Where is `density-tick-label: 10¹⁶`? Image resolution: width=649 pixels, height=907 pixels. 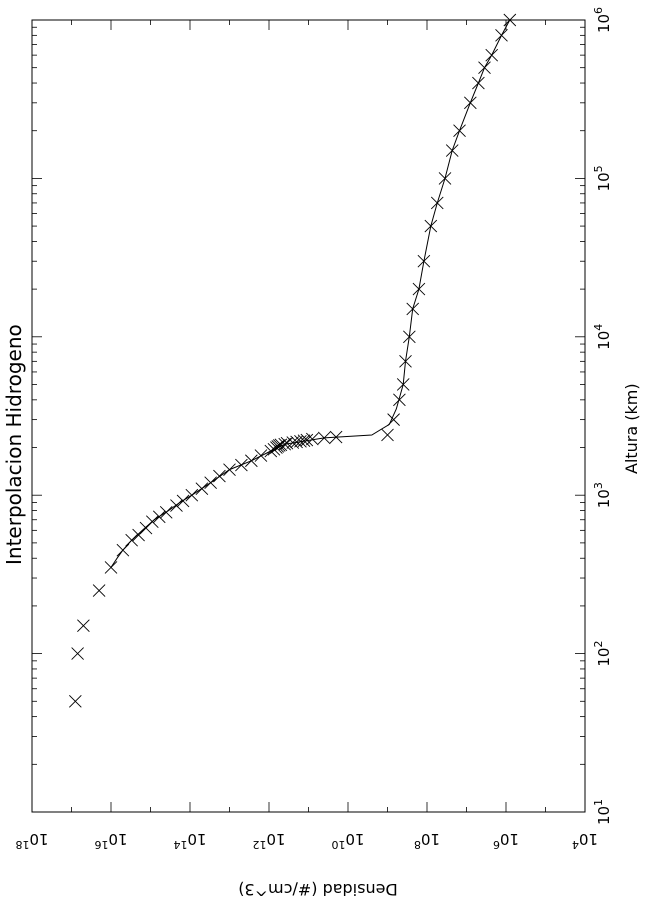
density-tick-label: 10¹⁶ is located at coordinates (110, 840).